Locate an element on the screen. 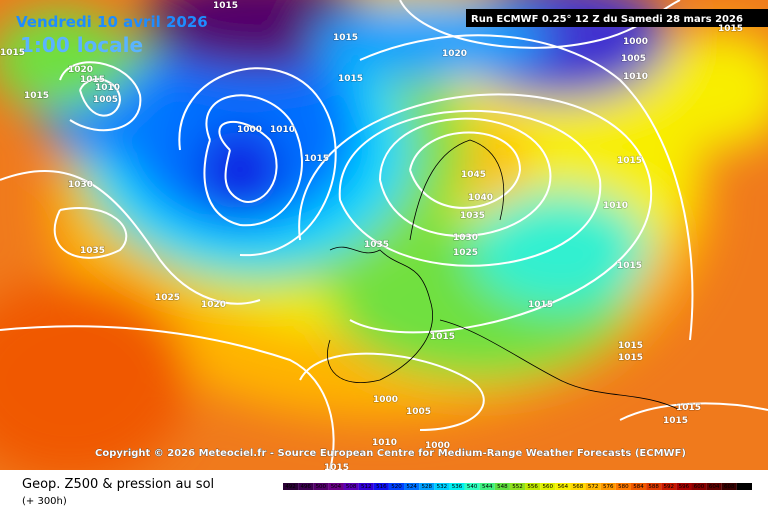  legend-level: 504 is located at coordinates (336, 487).